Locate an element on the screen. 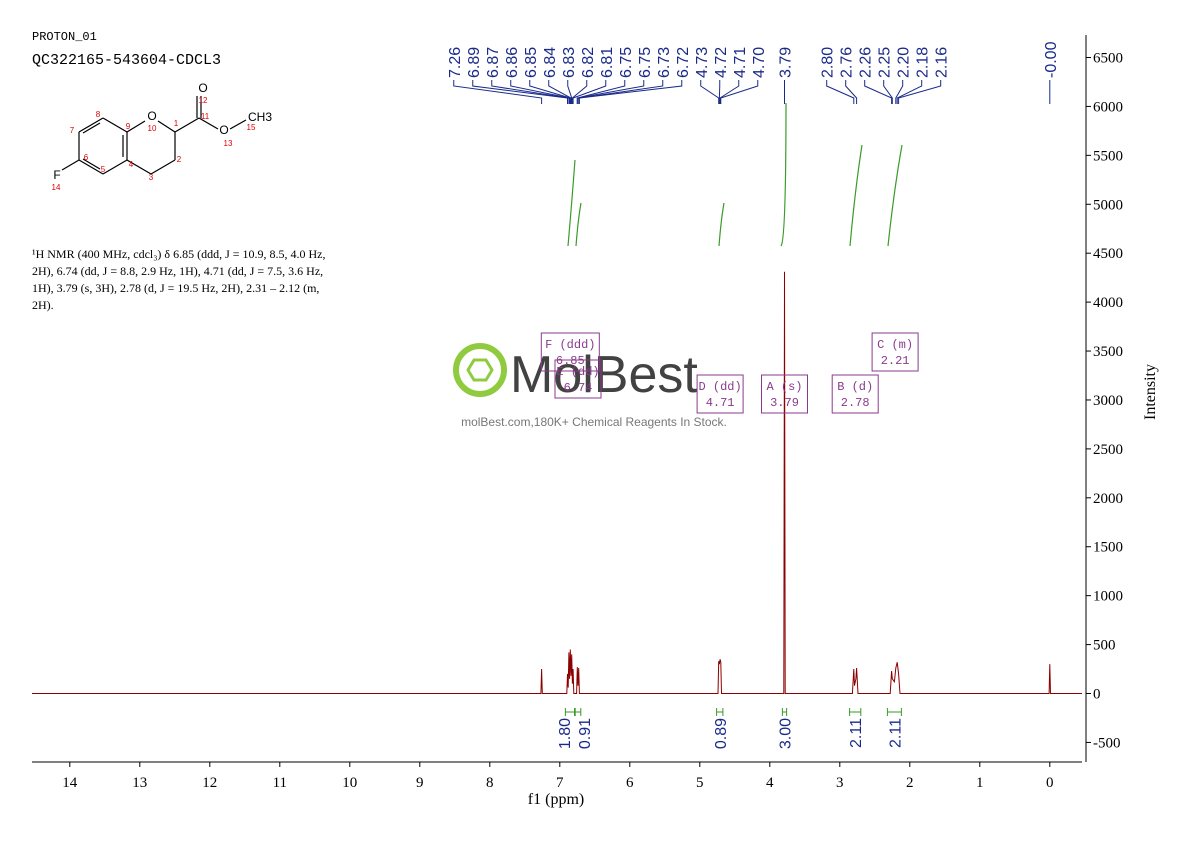 The width and height of the screenshot is (1190, 841). integral-label: 2.11 is located at coordinates (895, 733).